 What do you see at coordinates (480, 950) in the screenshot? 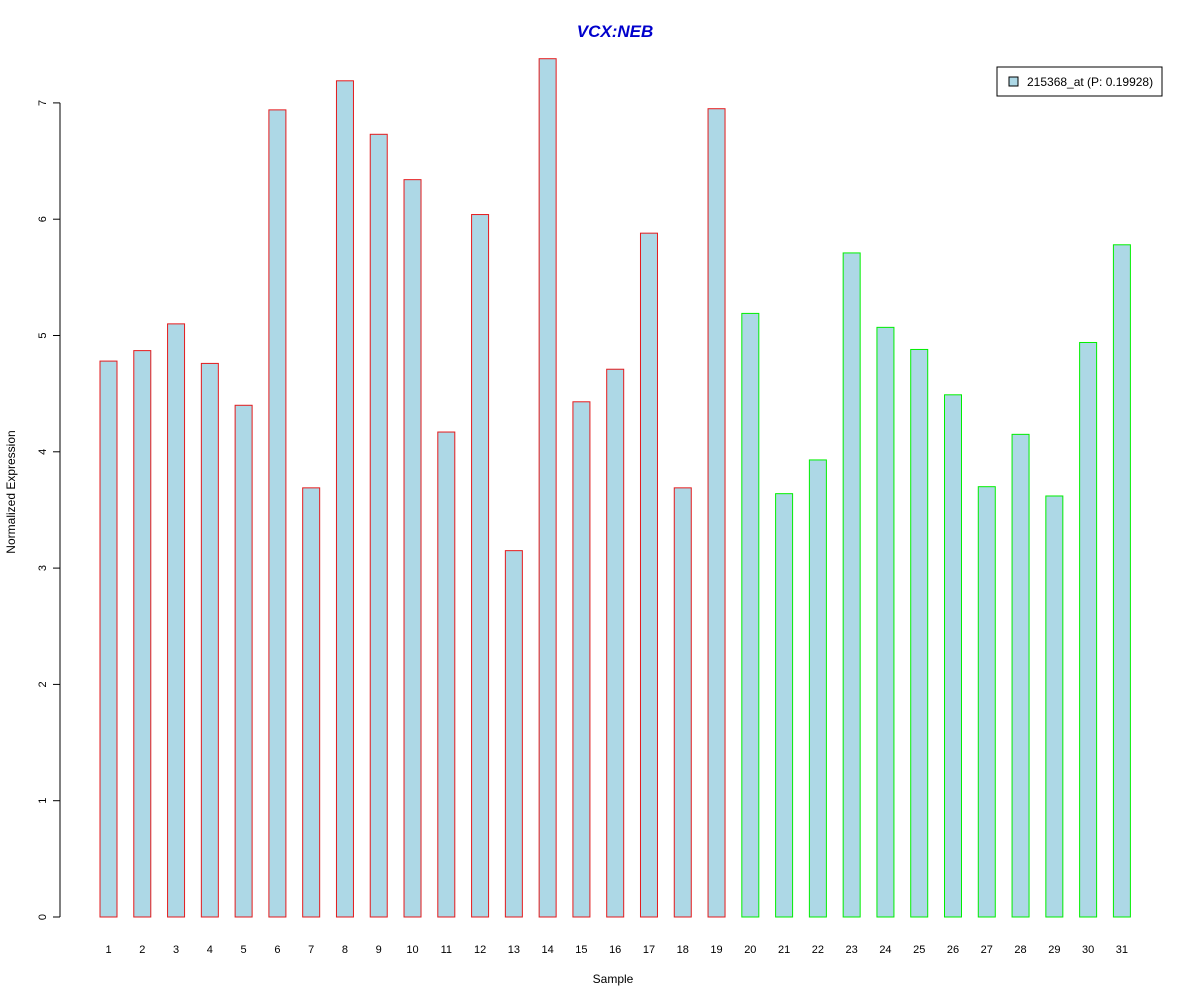
I see `x-tick-label: 12` at bounding box center [480, 950].